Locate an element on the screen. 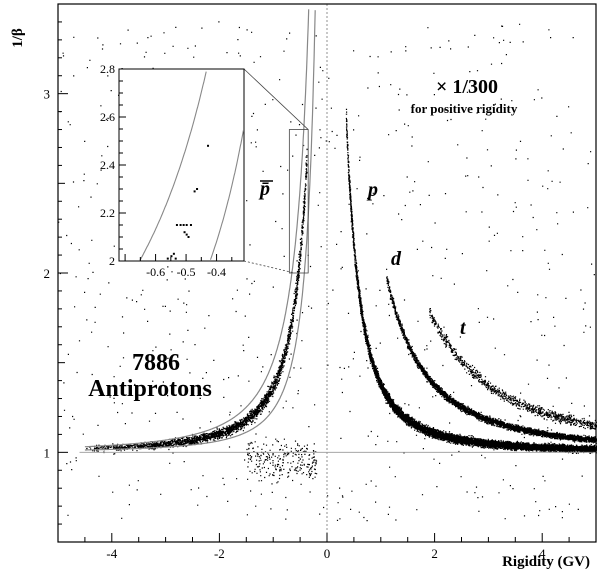 The image size is (597, 574). series-label-triton: t is located at coordinates (463, 328).